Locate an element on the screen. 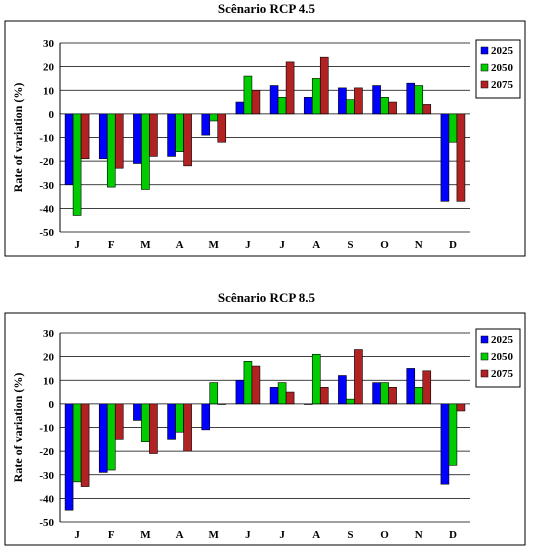  chart-title: Scênario RCP 4.5 is located at coordinates (266, 8).